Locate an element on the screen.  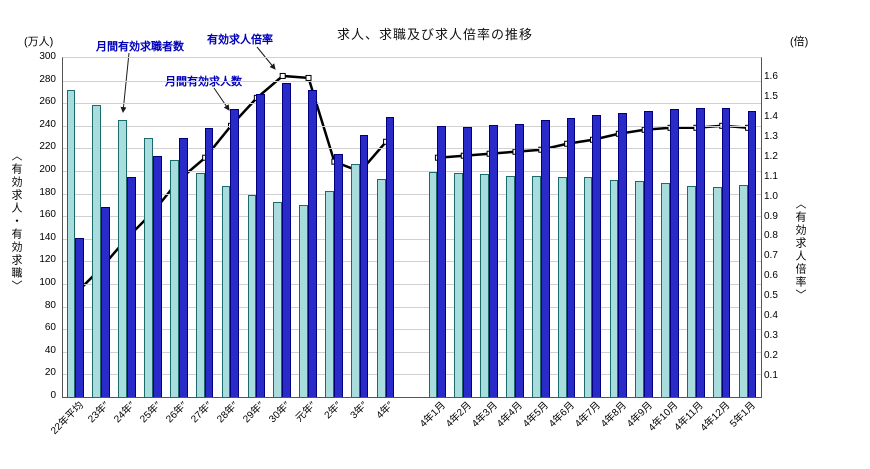
right-axis-unit: (倍) is located at coordinates (799, 42).